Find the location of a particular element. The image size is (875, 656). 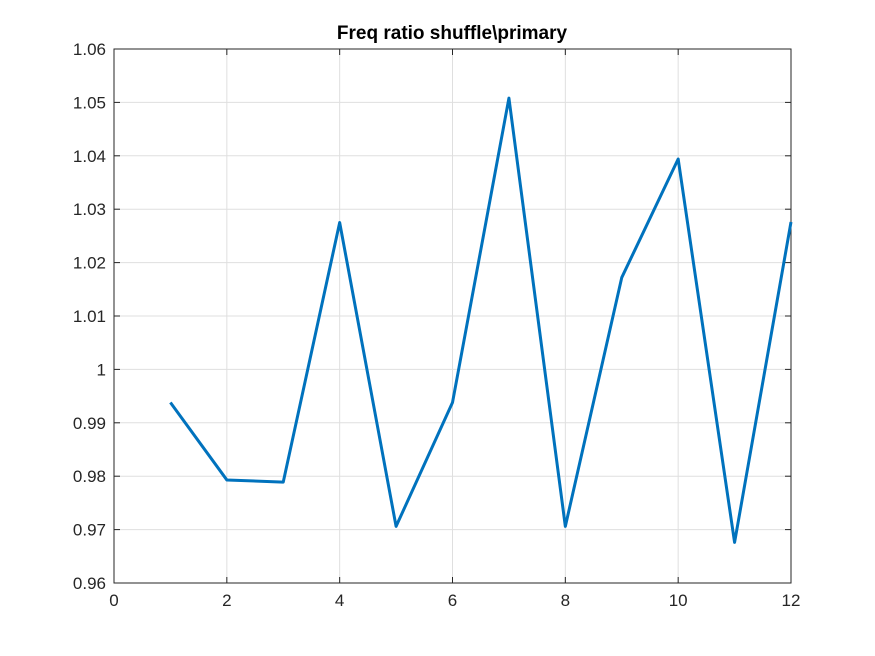

y-tick-label: 0.99 is located at coordinates (89, 423).